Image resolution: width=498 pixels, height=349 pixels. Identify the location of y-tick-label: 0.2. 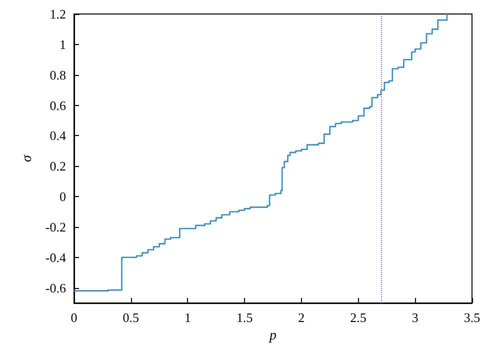
(58, 166).